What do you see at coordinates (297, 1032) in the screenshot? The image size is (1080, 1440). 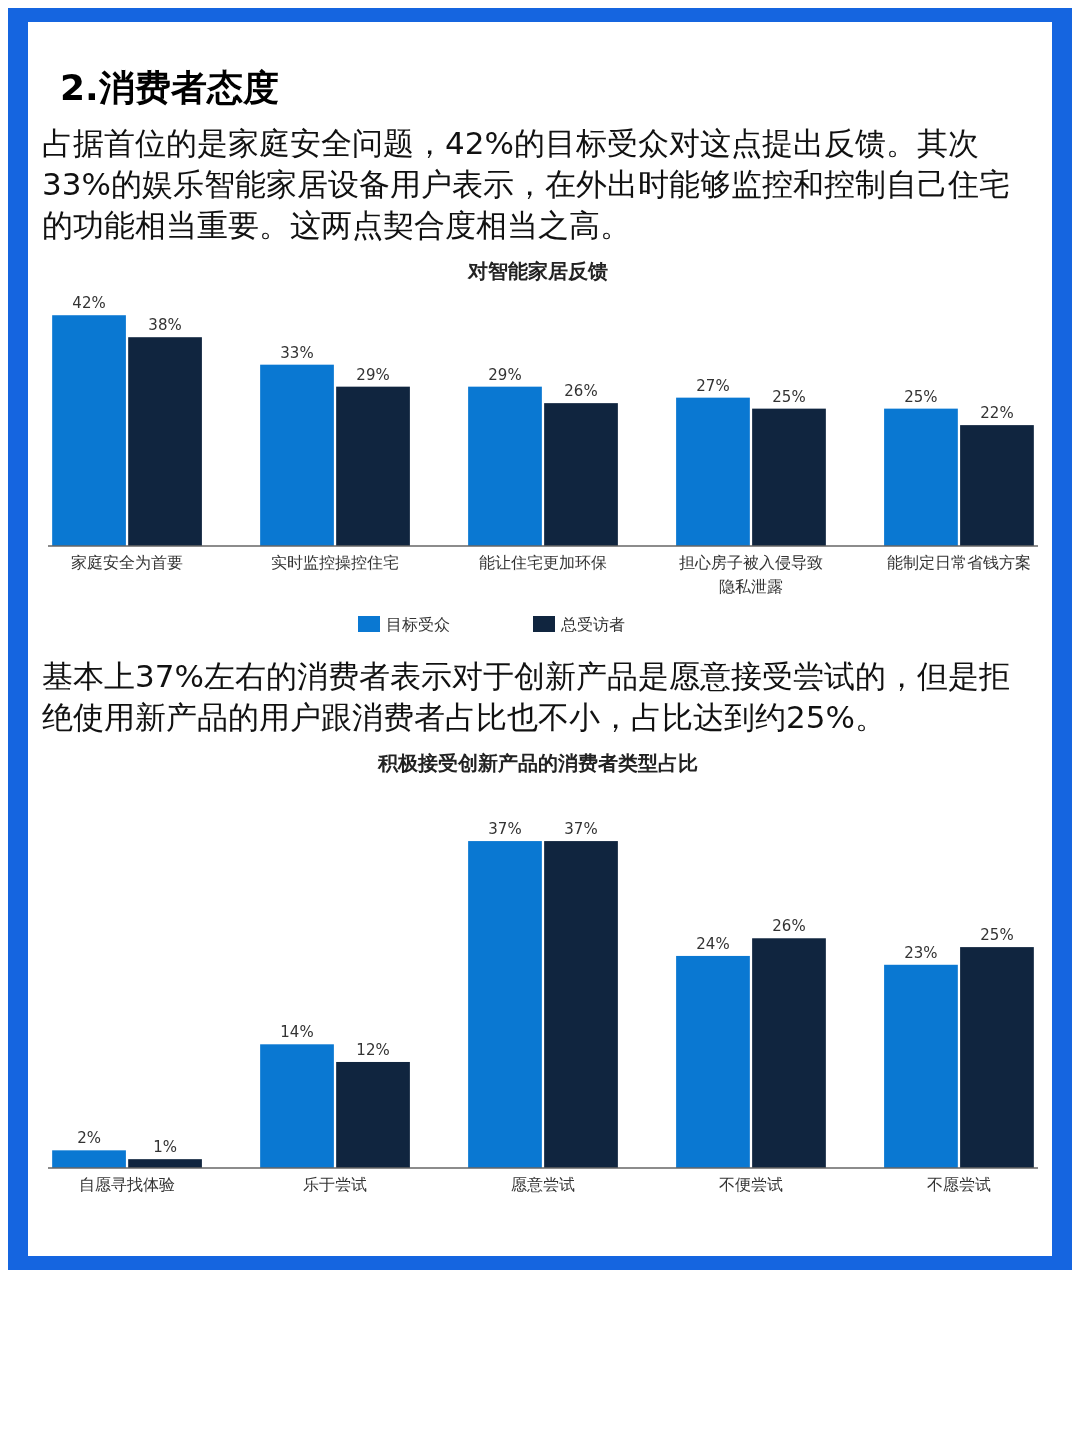 I see `data-label: 14%` at bounding box center [297, 1032].